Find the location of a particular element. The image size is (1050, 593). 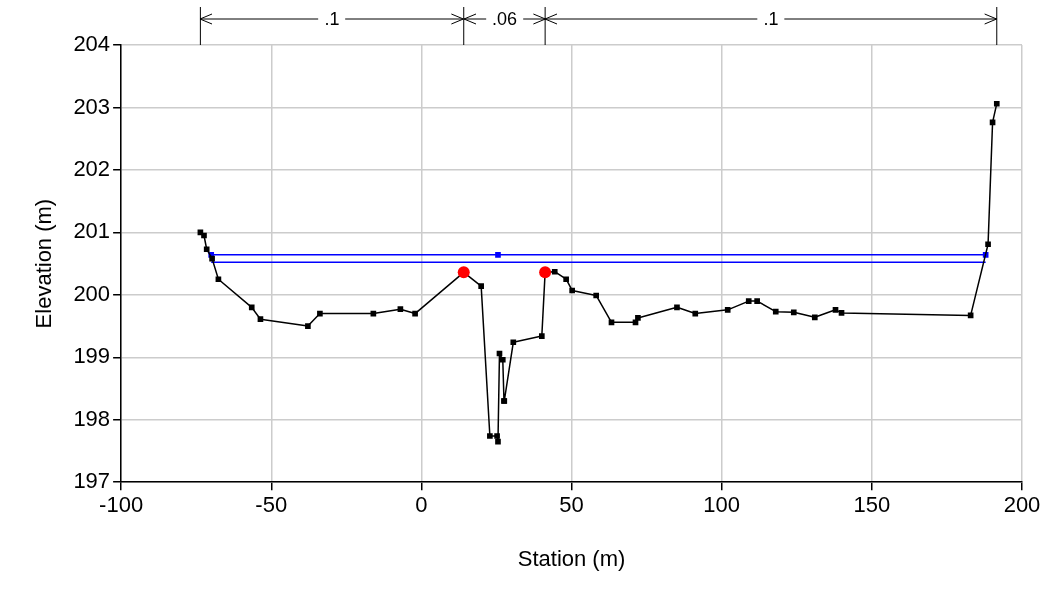

x-tick-label: 200 is located at coordinates (1022, 505).